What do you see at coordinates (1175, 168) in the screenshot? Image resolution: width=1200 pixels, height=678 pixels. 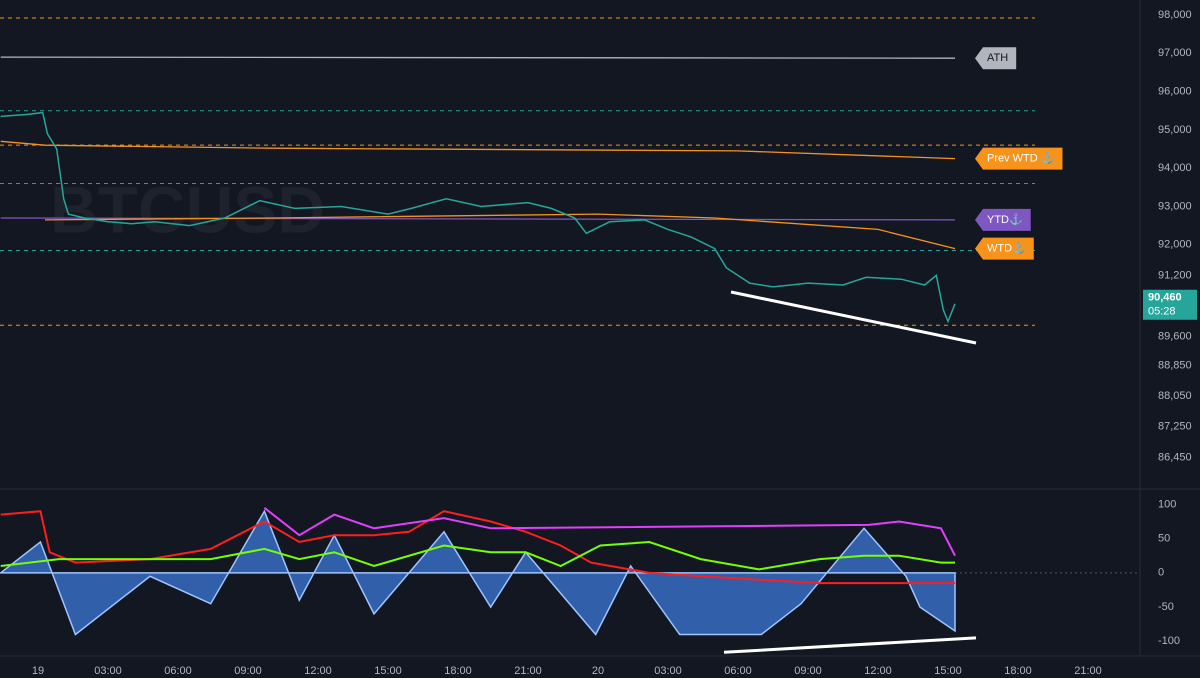 I see `y-tick-label: 94,000` at bounding box center [1175, 168].